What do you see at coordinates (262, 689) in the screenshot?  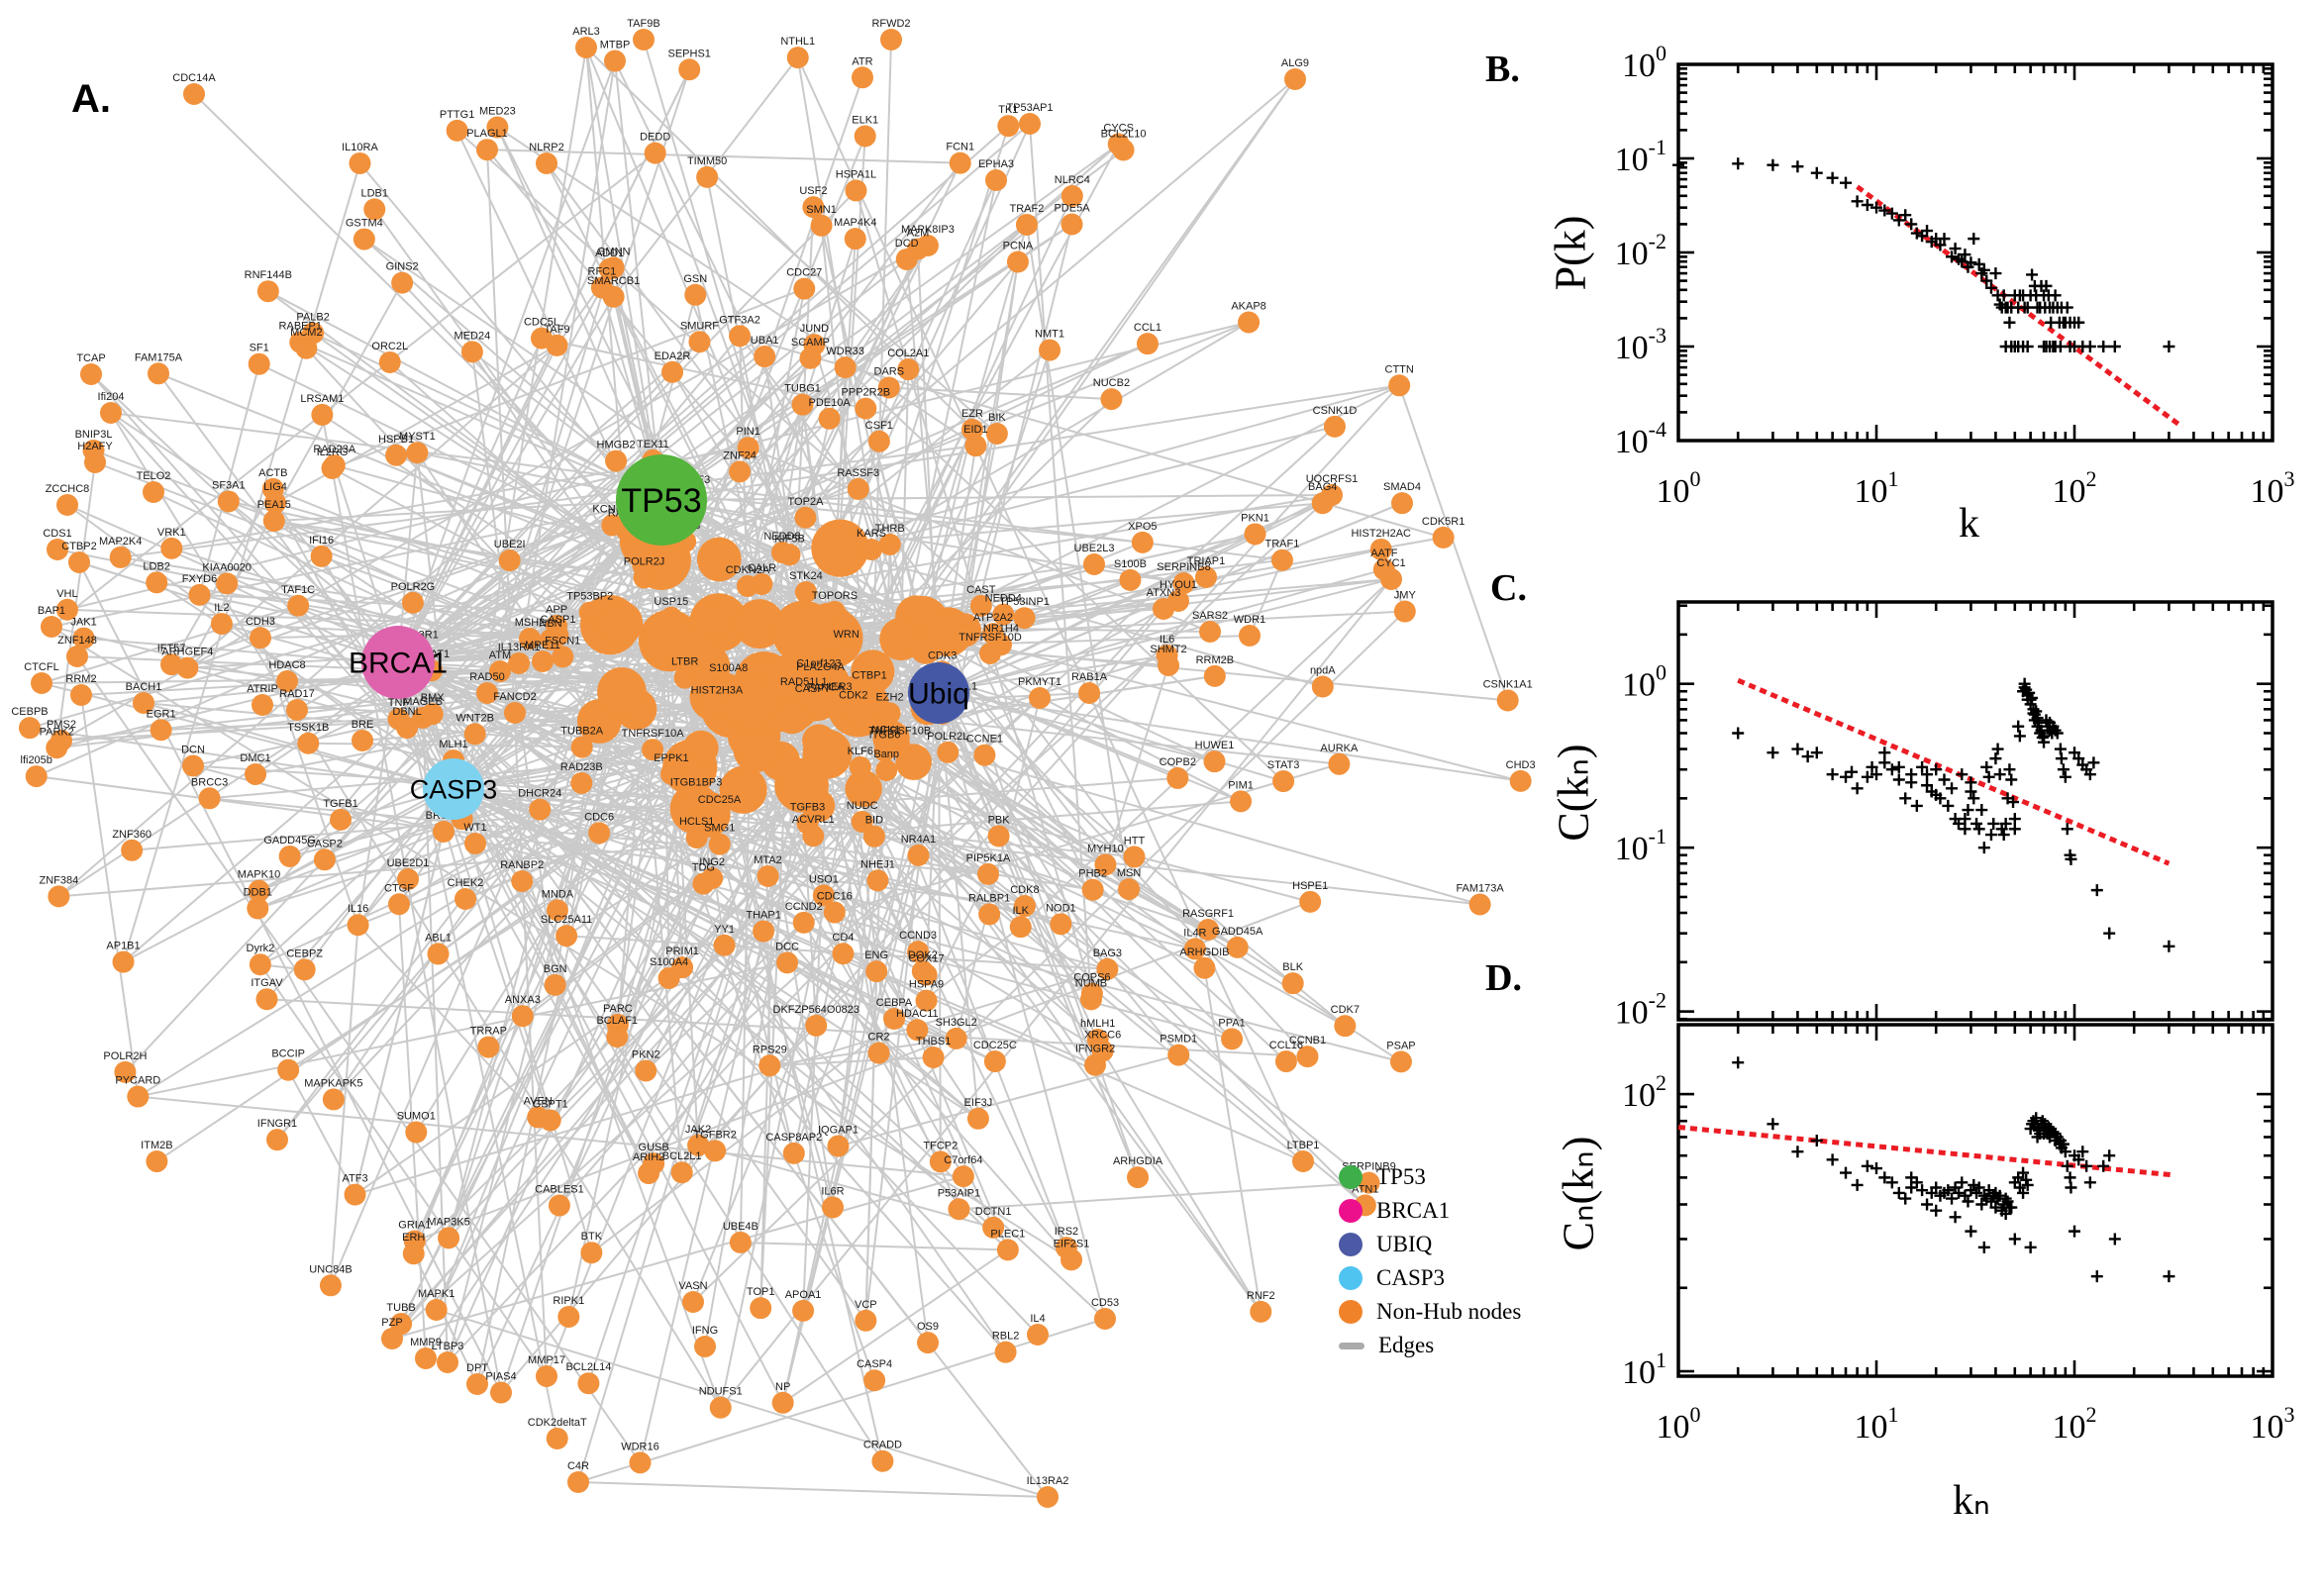 I see `network-node-label: ATRIP` at bounding box center [262, 689].